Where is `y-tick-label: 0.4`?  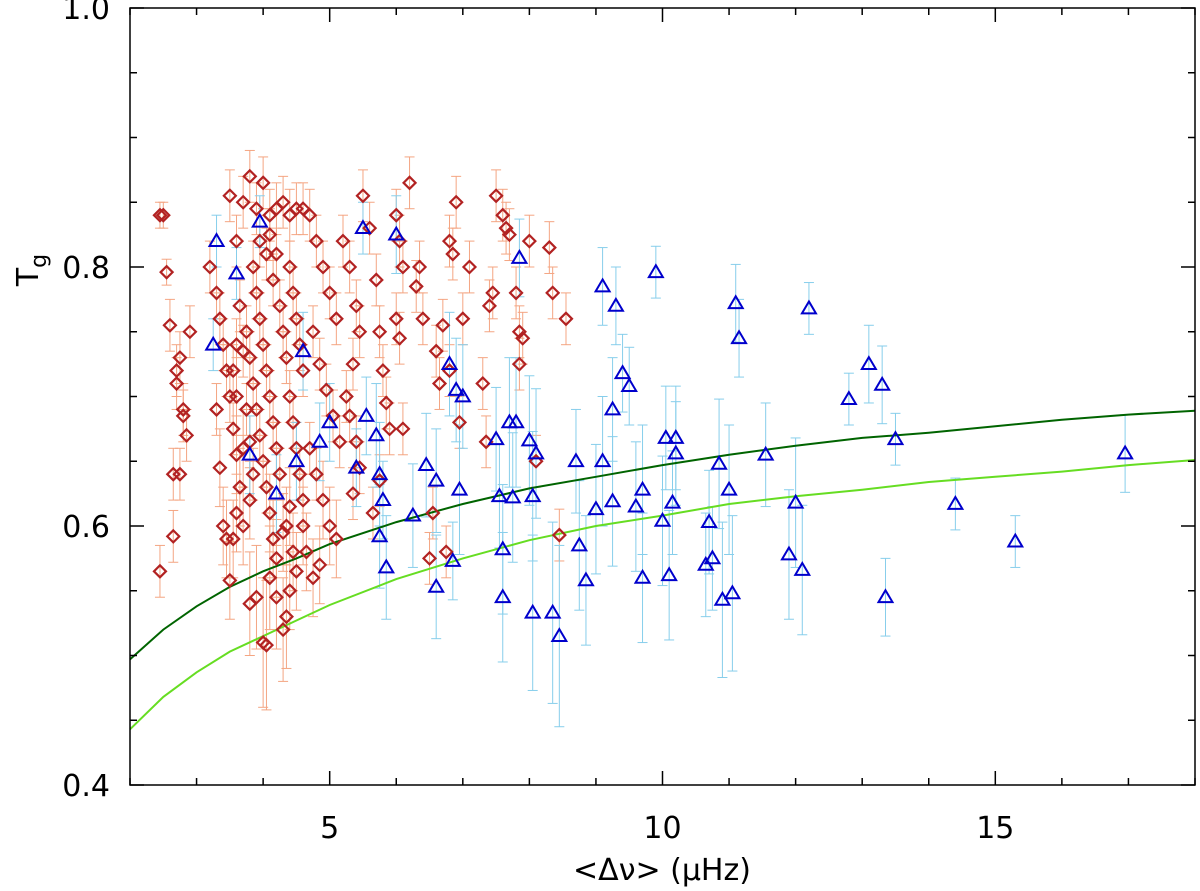
y-tick-label: 0.4 is located at coordinates (86, 786).